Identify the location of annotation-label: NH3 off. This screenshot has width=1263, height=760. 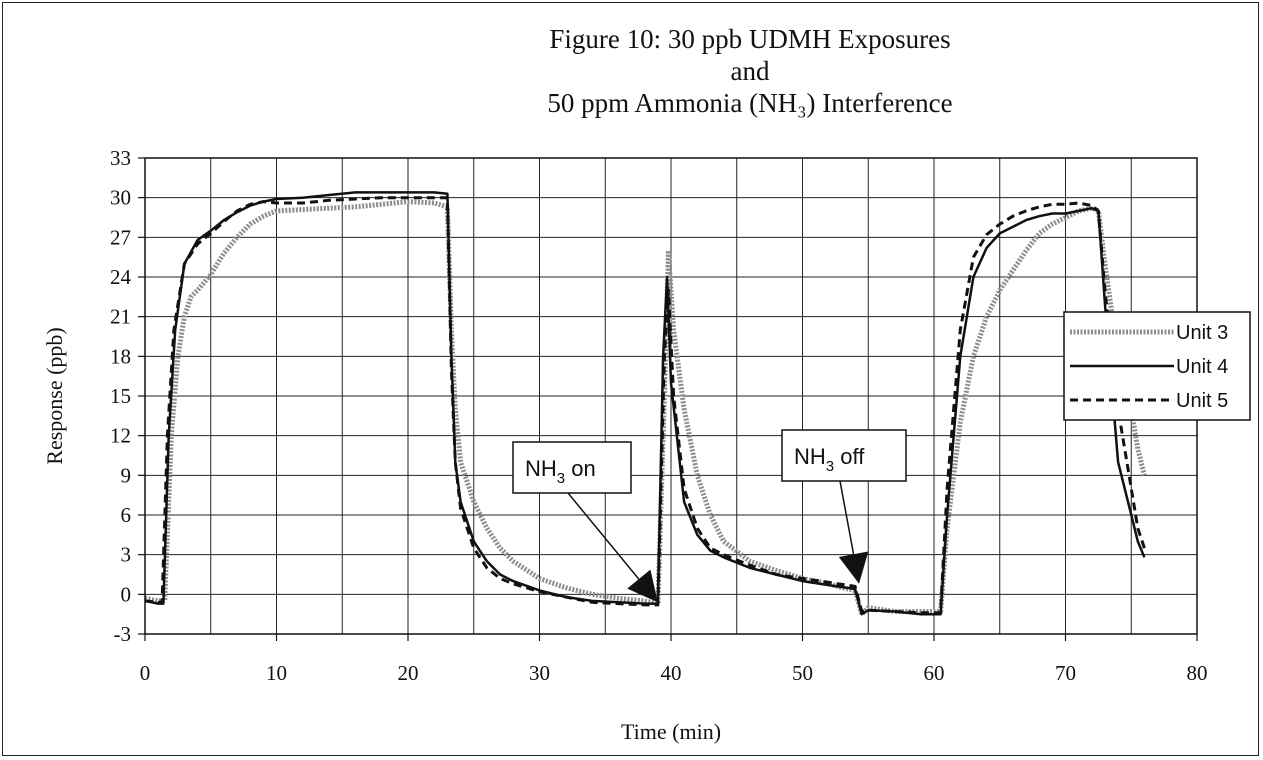
(829, 459).